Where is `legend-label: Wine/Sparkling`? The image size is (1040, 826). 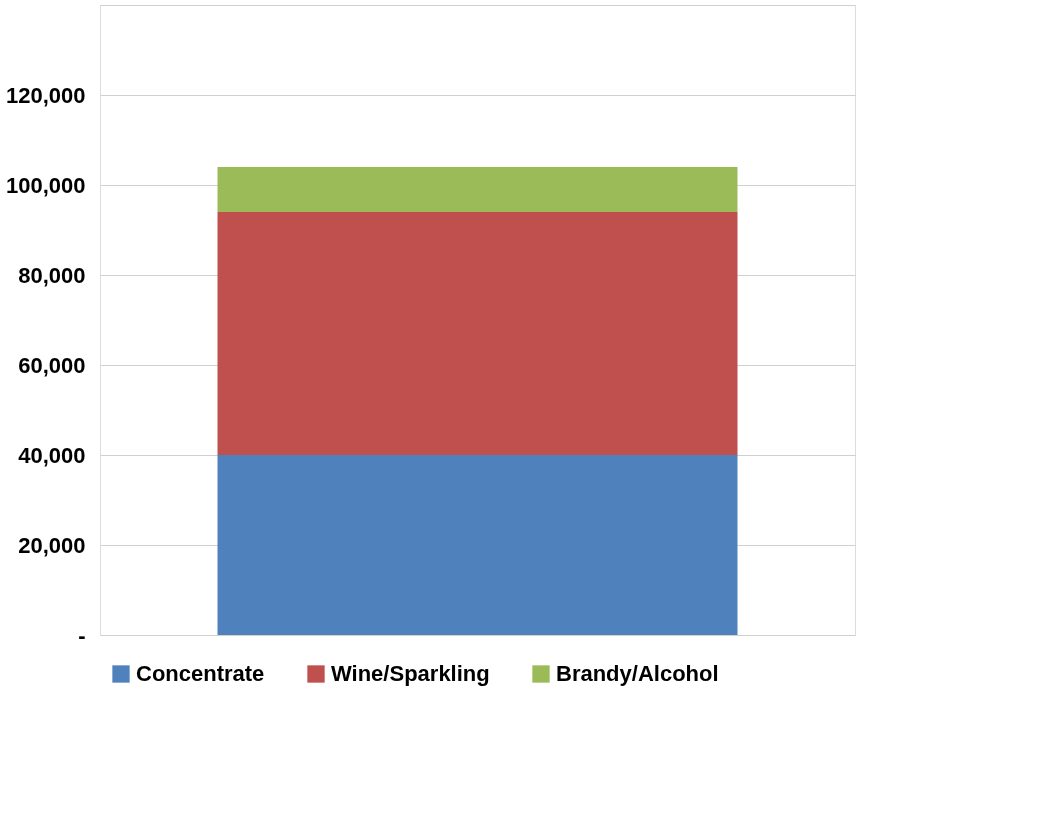 legend-label: Wine/Sparkling is located at coordinates (410, 673).